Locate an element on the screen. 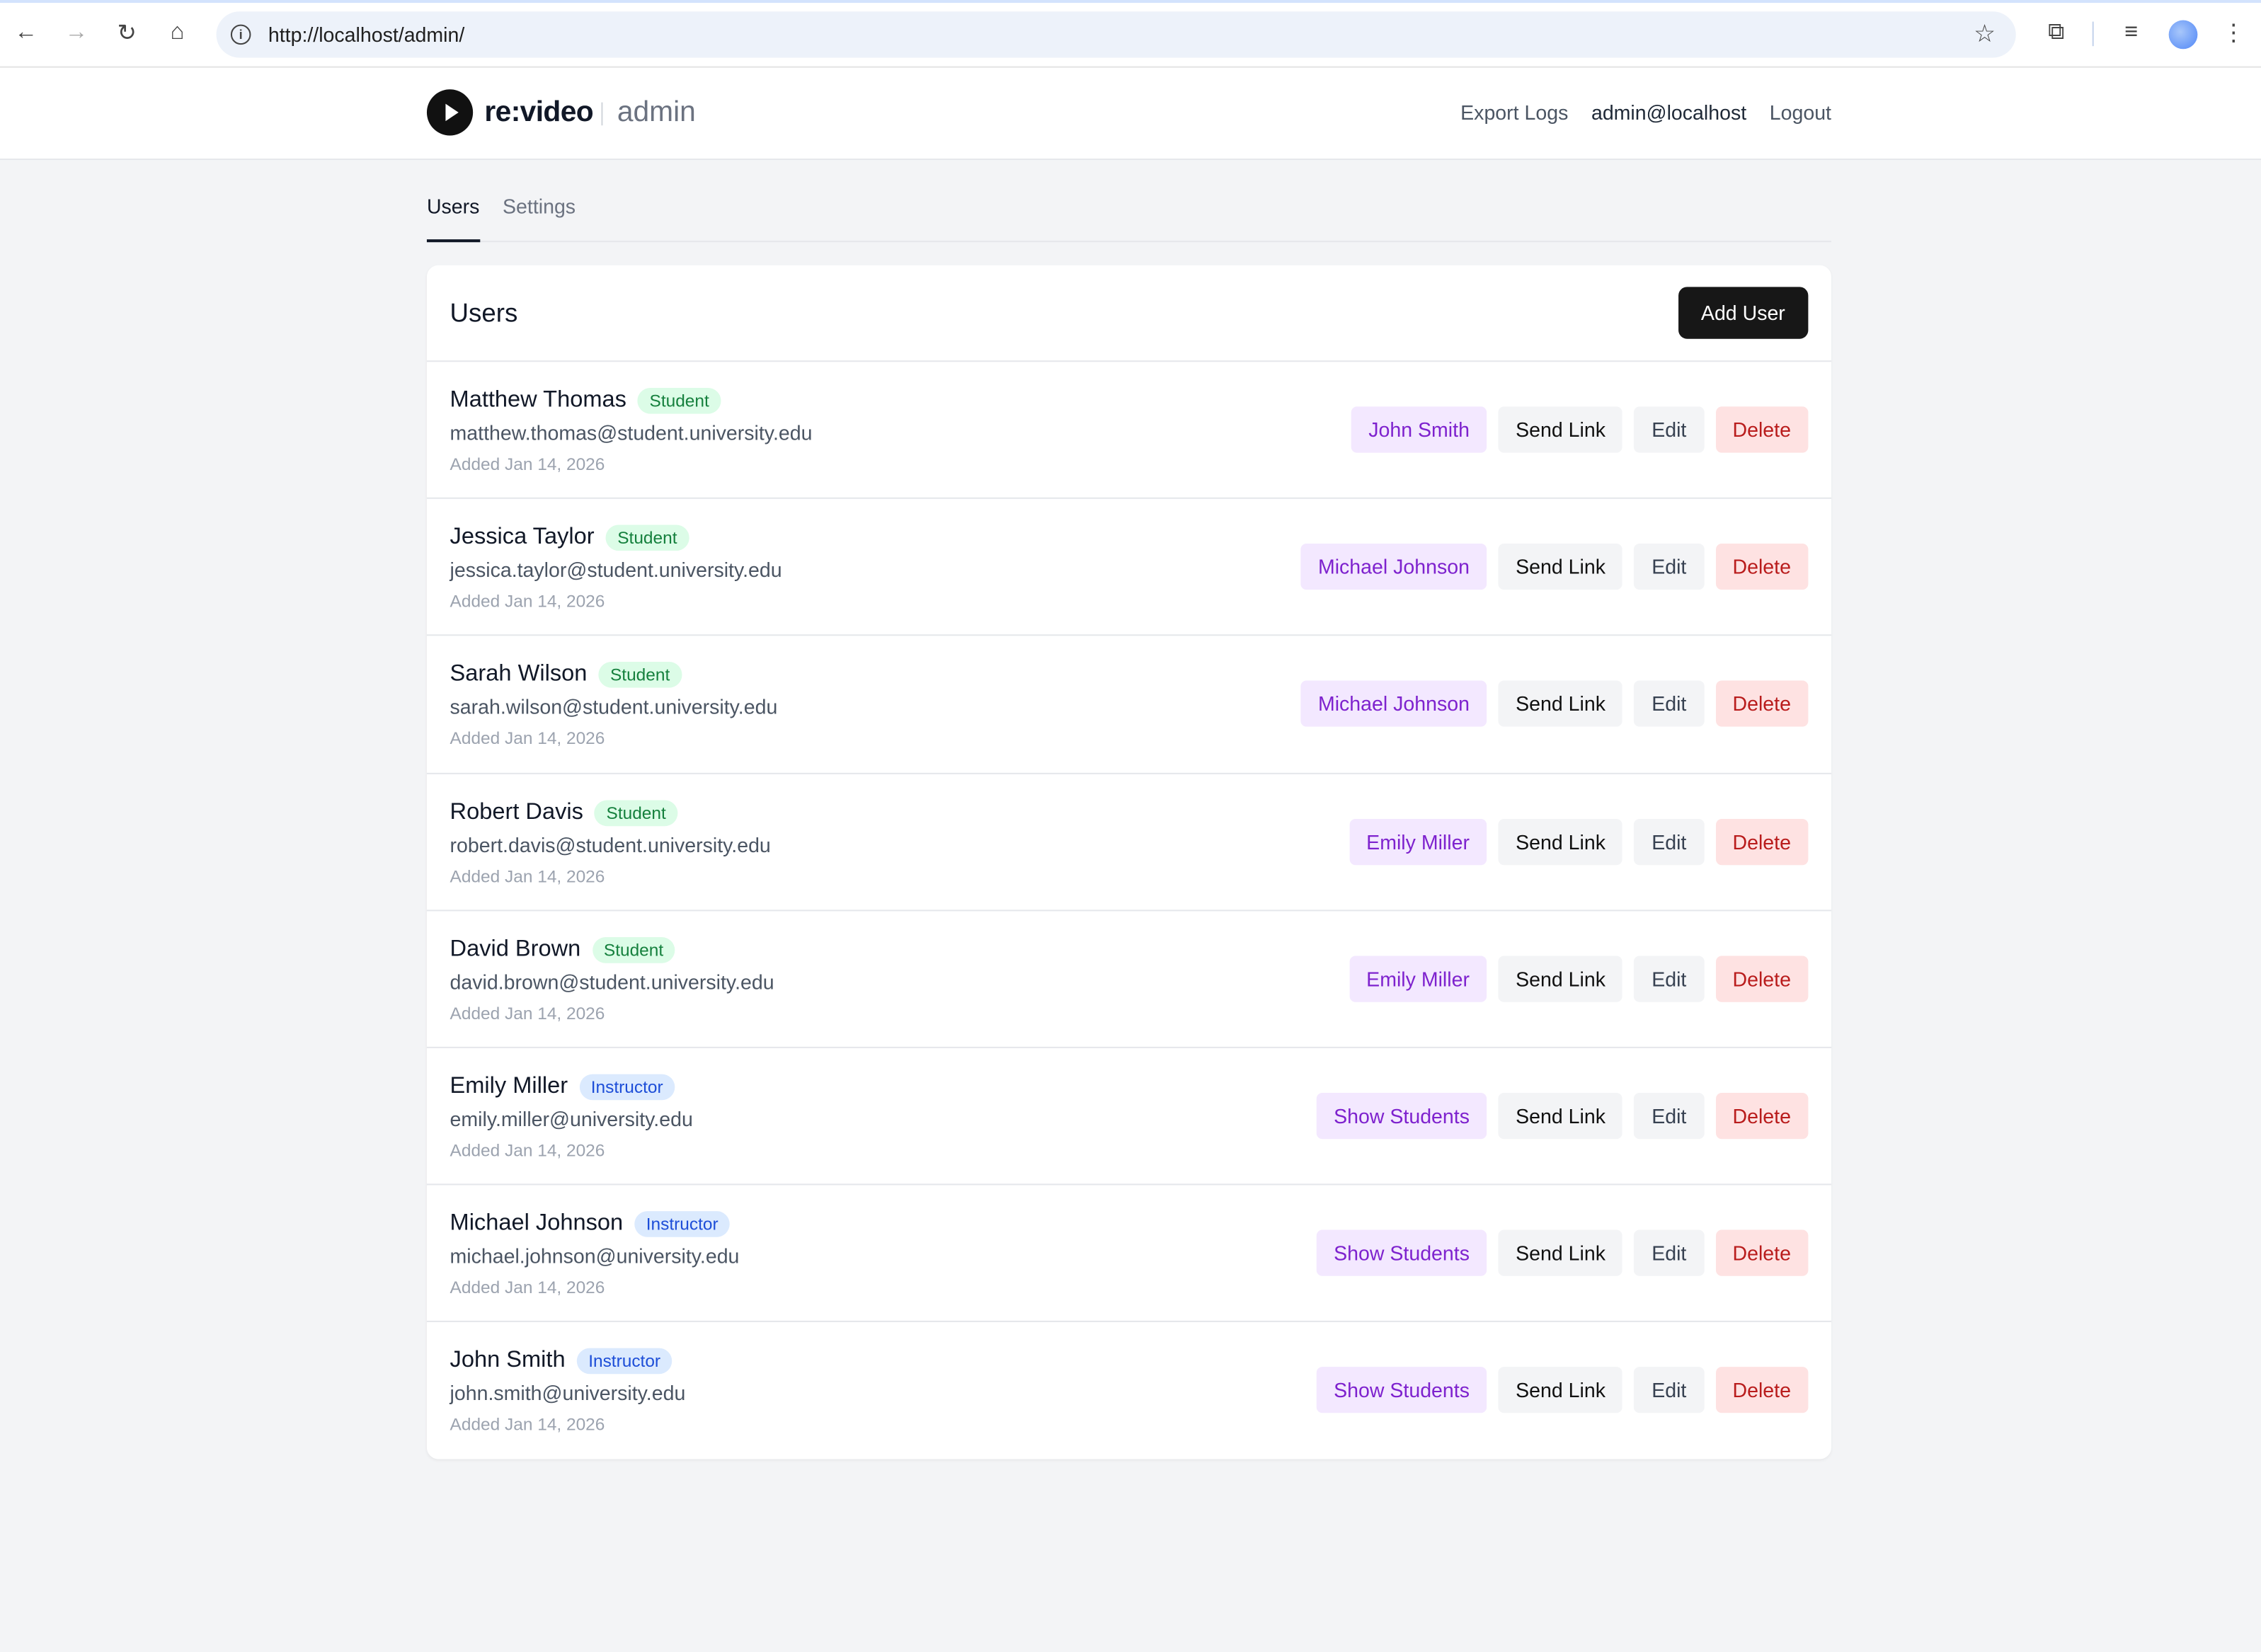 The image size is (2261, 1652). name-line: Robert Davis Student is located at coordinates (564, 812).